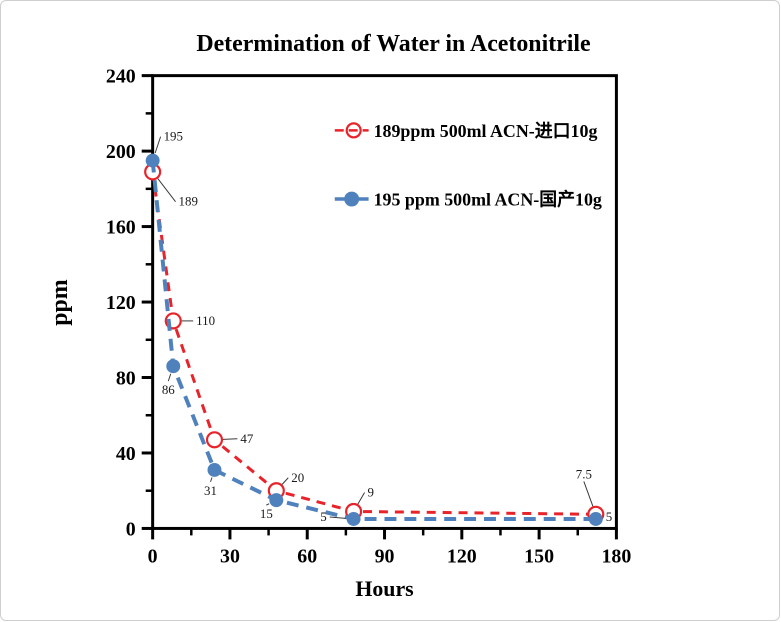 The width and height of the screenshot is (781, 622). I want to click on point-value-label: 15, so click(266, 513).